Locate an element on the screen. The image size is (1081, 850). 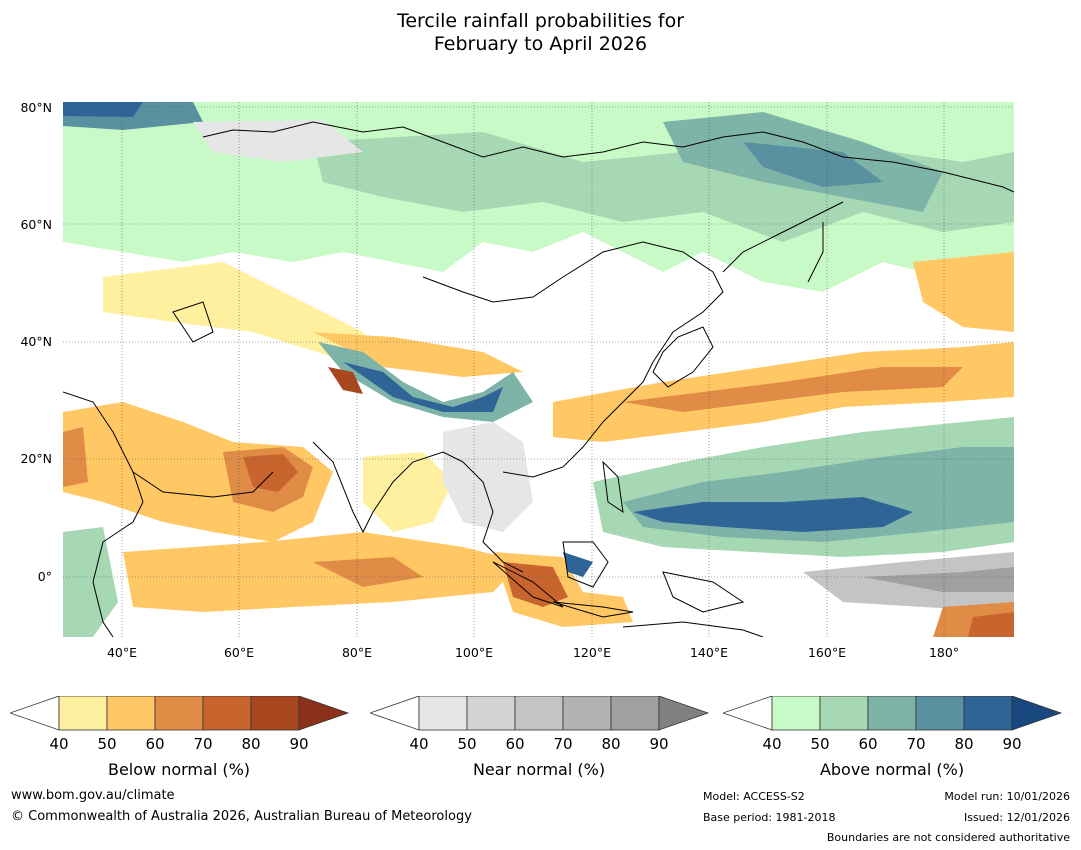
above-tick-70: 70 is located at coordinates (916, 744).